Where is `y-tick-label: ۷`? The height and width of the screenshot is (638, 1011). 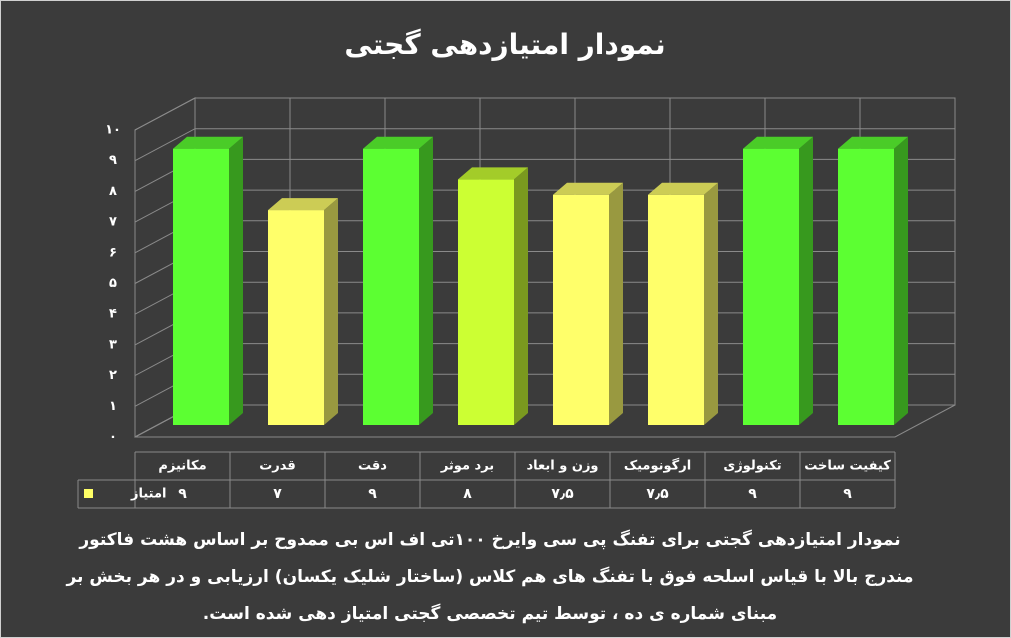
y-tick-label: ۷ is located at coordinates (113, 222).